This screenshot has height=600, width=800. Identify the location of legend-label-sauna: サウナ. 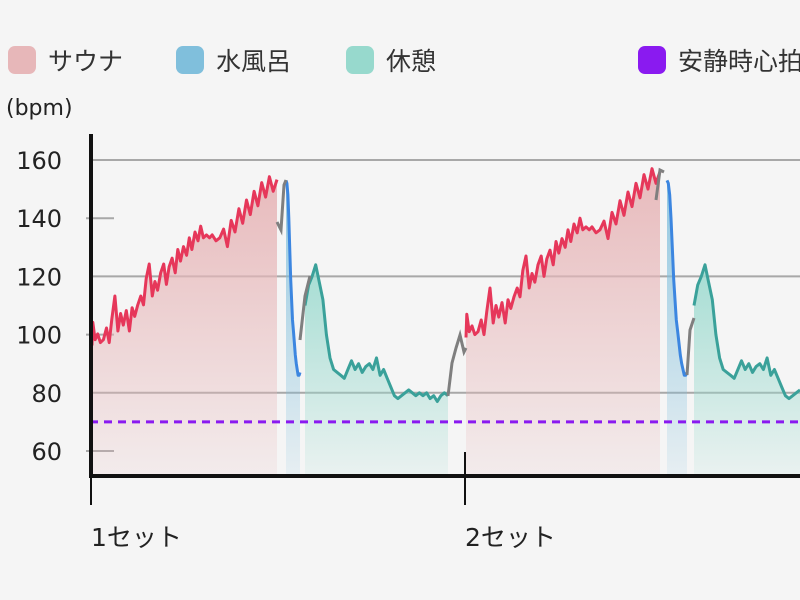
(86, 61).